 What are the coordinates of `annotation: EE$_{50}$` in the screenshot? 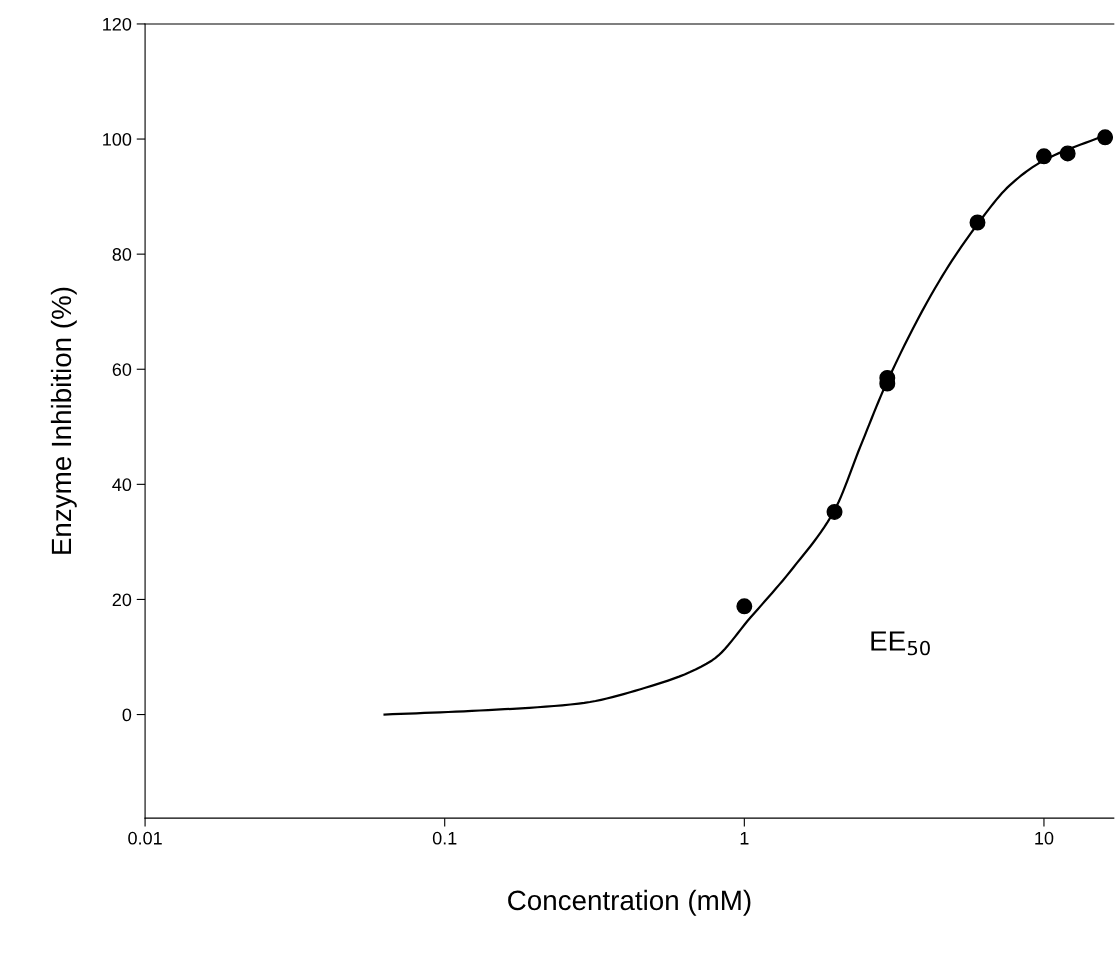 It's located at (900, 643).